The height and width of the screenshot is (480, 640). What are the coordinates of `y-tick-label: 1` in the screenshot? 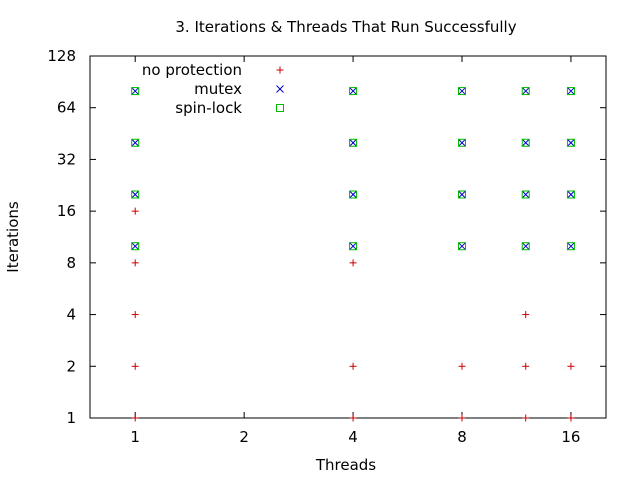 It's located at (71, 418).